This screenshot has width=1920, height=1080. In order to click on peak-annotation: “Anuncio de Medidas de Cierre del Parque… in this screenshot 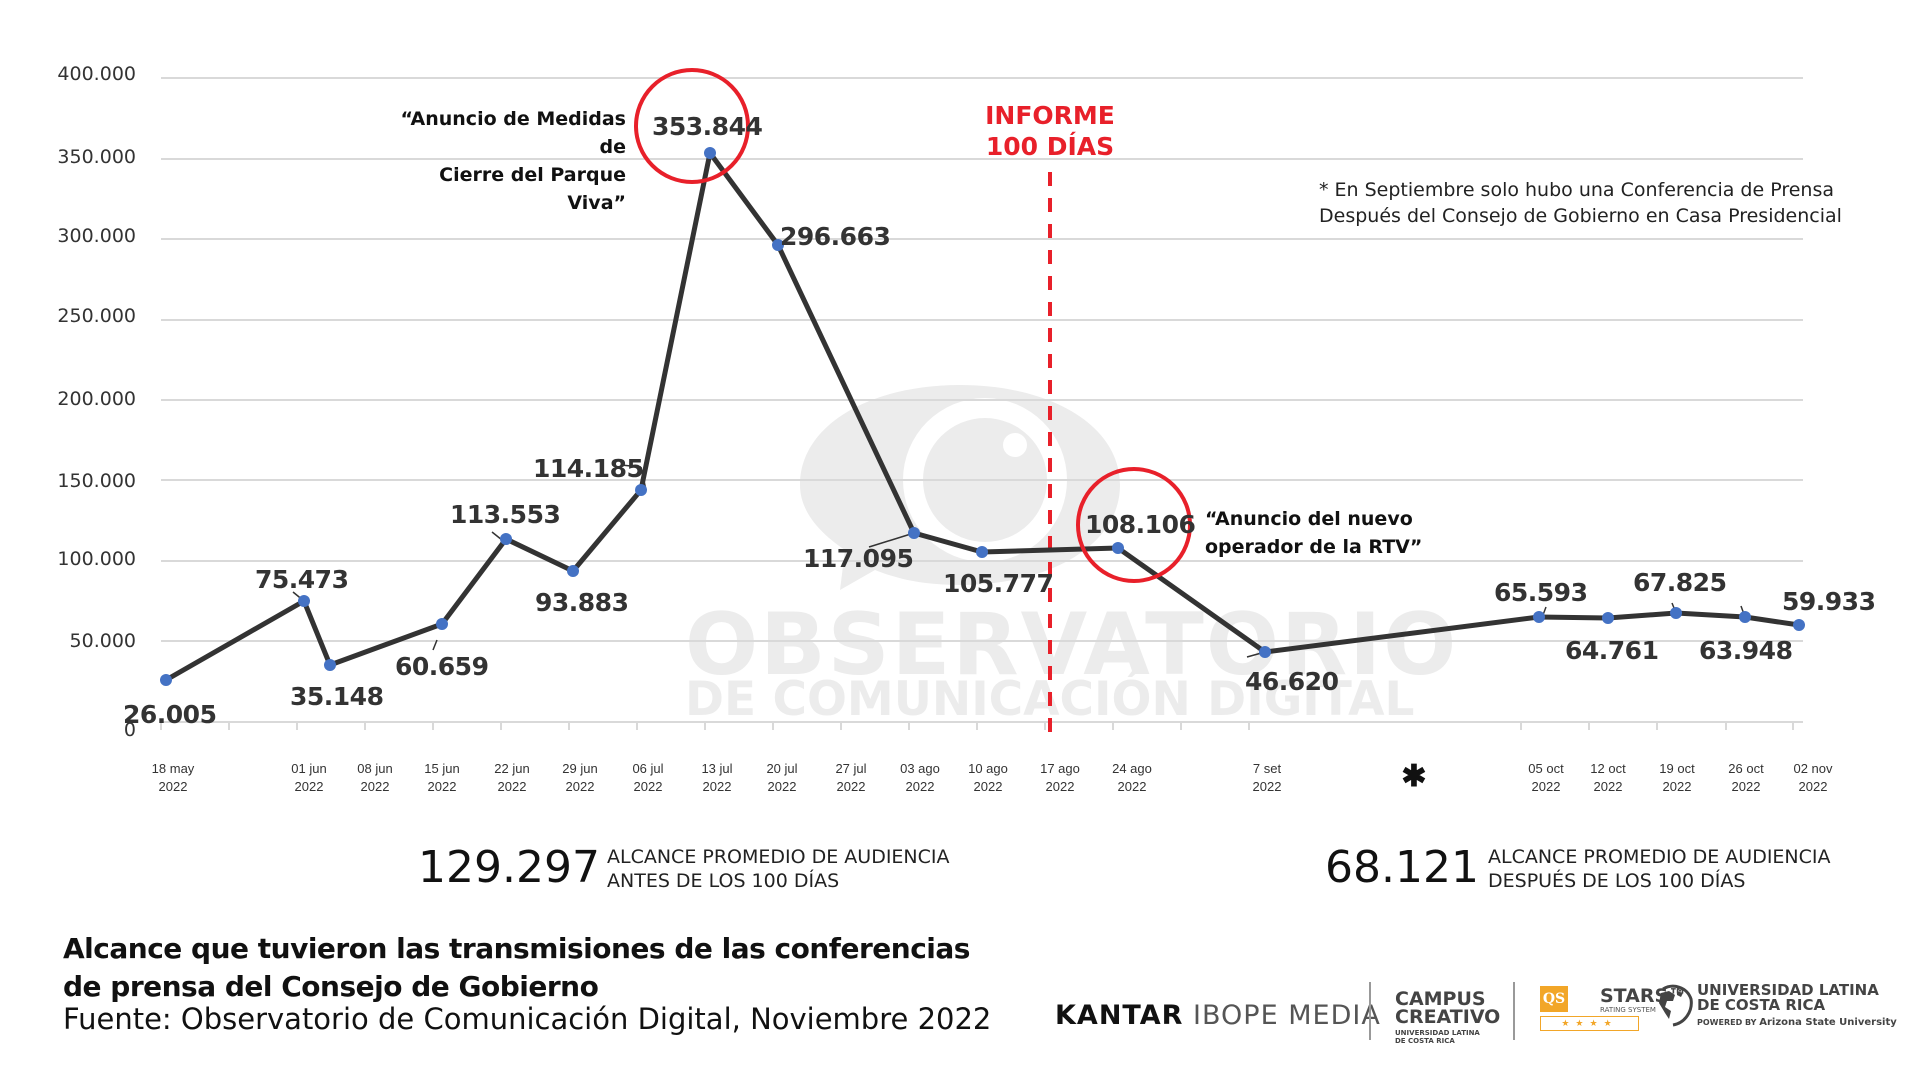, I will do `click(513, 161)`.